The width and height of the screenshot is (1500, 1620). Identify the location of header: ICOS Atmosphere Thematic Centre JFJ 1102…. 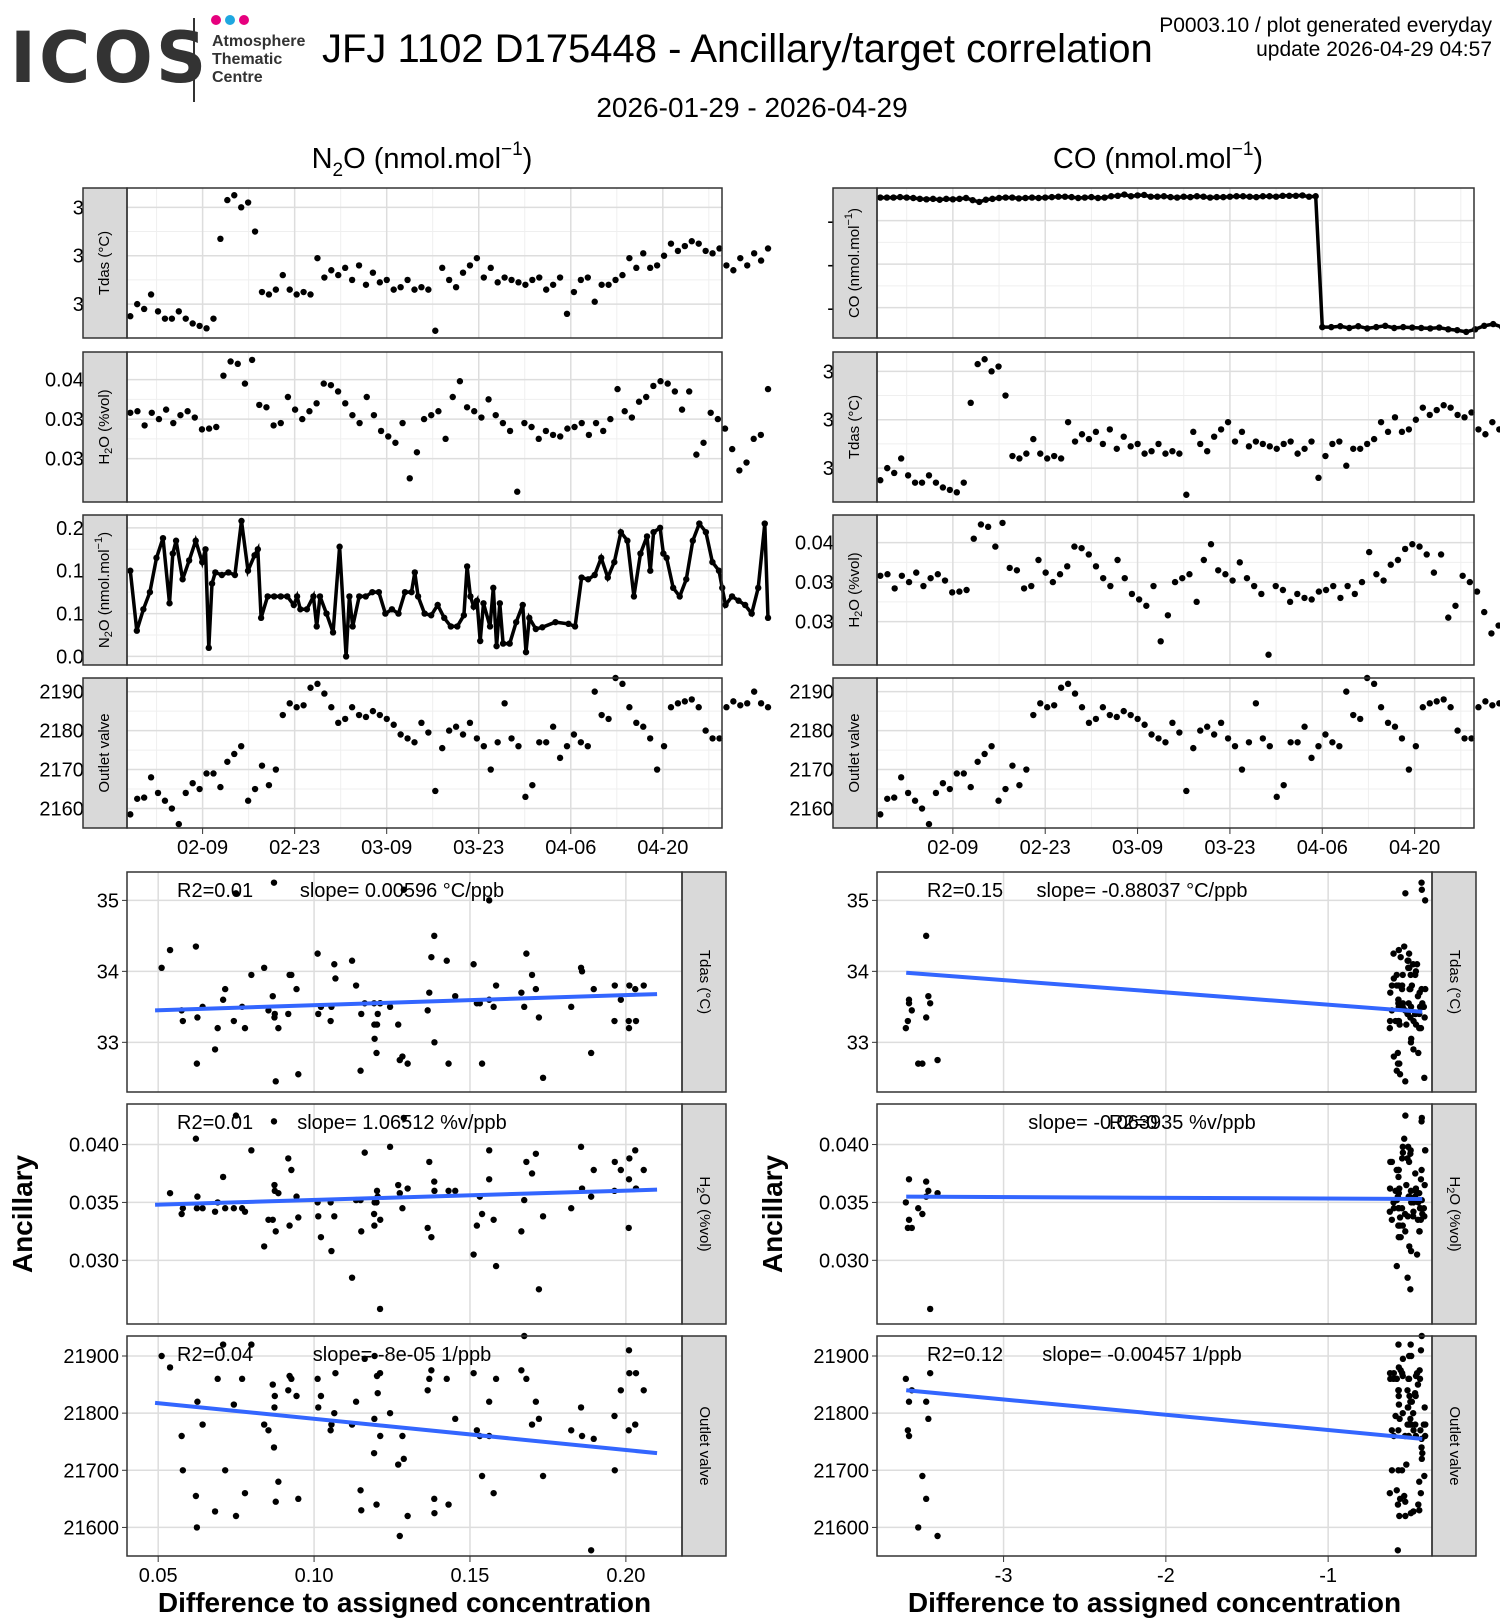
(751, 68).